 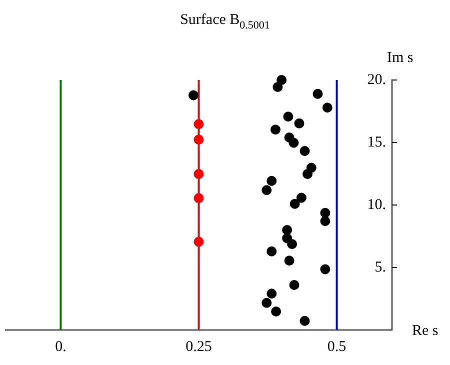 What do you see at coordinates (376, 204) in the screenshot?
I see `y-tick-label: 10.` at bounding box center [376, 204].